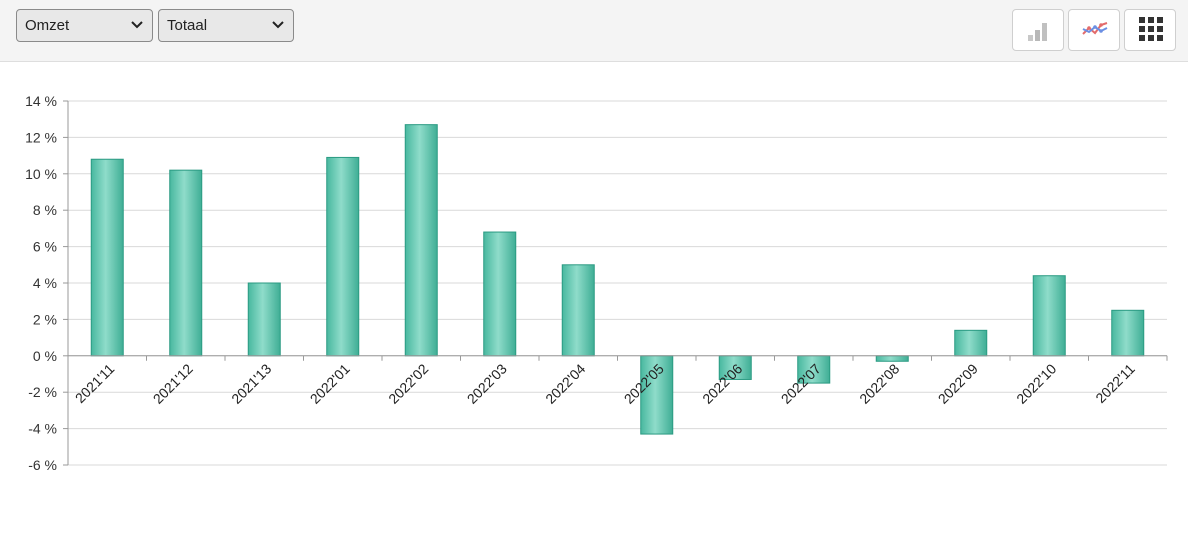 Image resolution: width=1188 pixels, height=546 pixels. Describe the element at coordinates (41, 101) in the screenshot. I see `y-tick-label: 14 %` at that location.